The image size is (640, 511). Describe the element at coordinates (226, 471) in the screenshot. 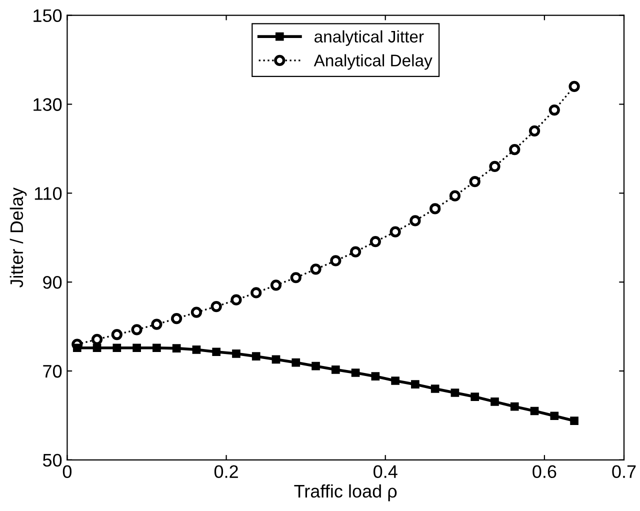

I see `x-tick-label: 0.2` at that location.